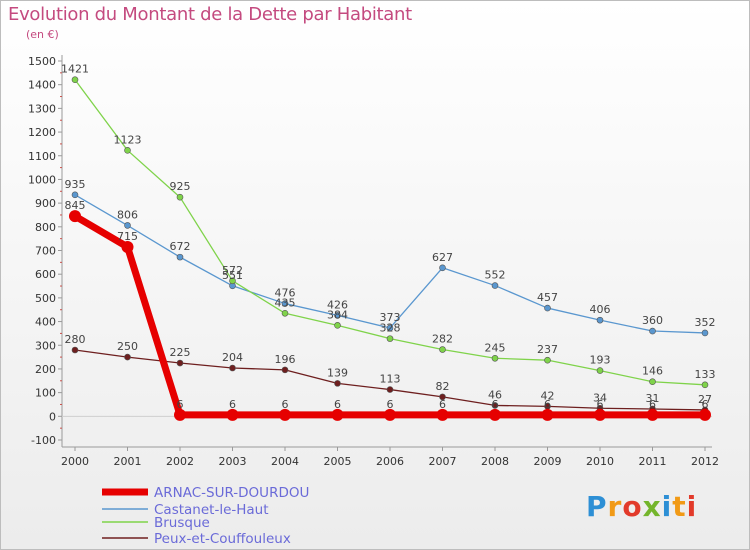 The image size is (750, 550). What do you see at coordinates (45, 322) in the screenshot?
I see `y-tick-label: 400` at bounding box center [45, 322].